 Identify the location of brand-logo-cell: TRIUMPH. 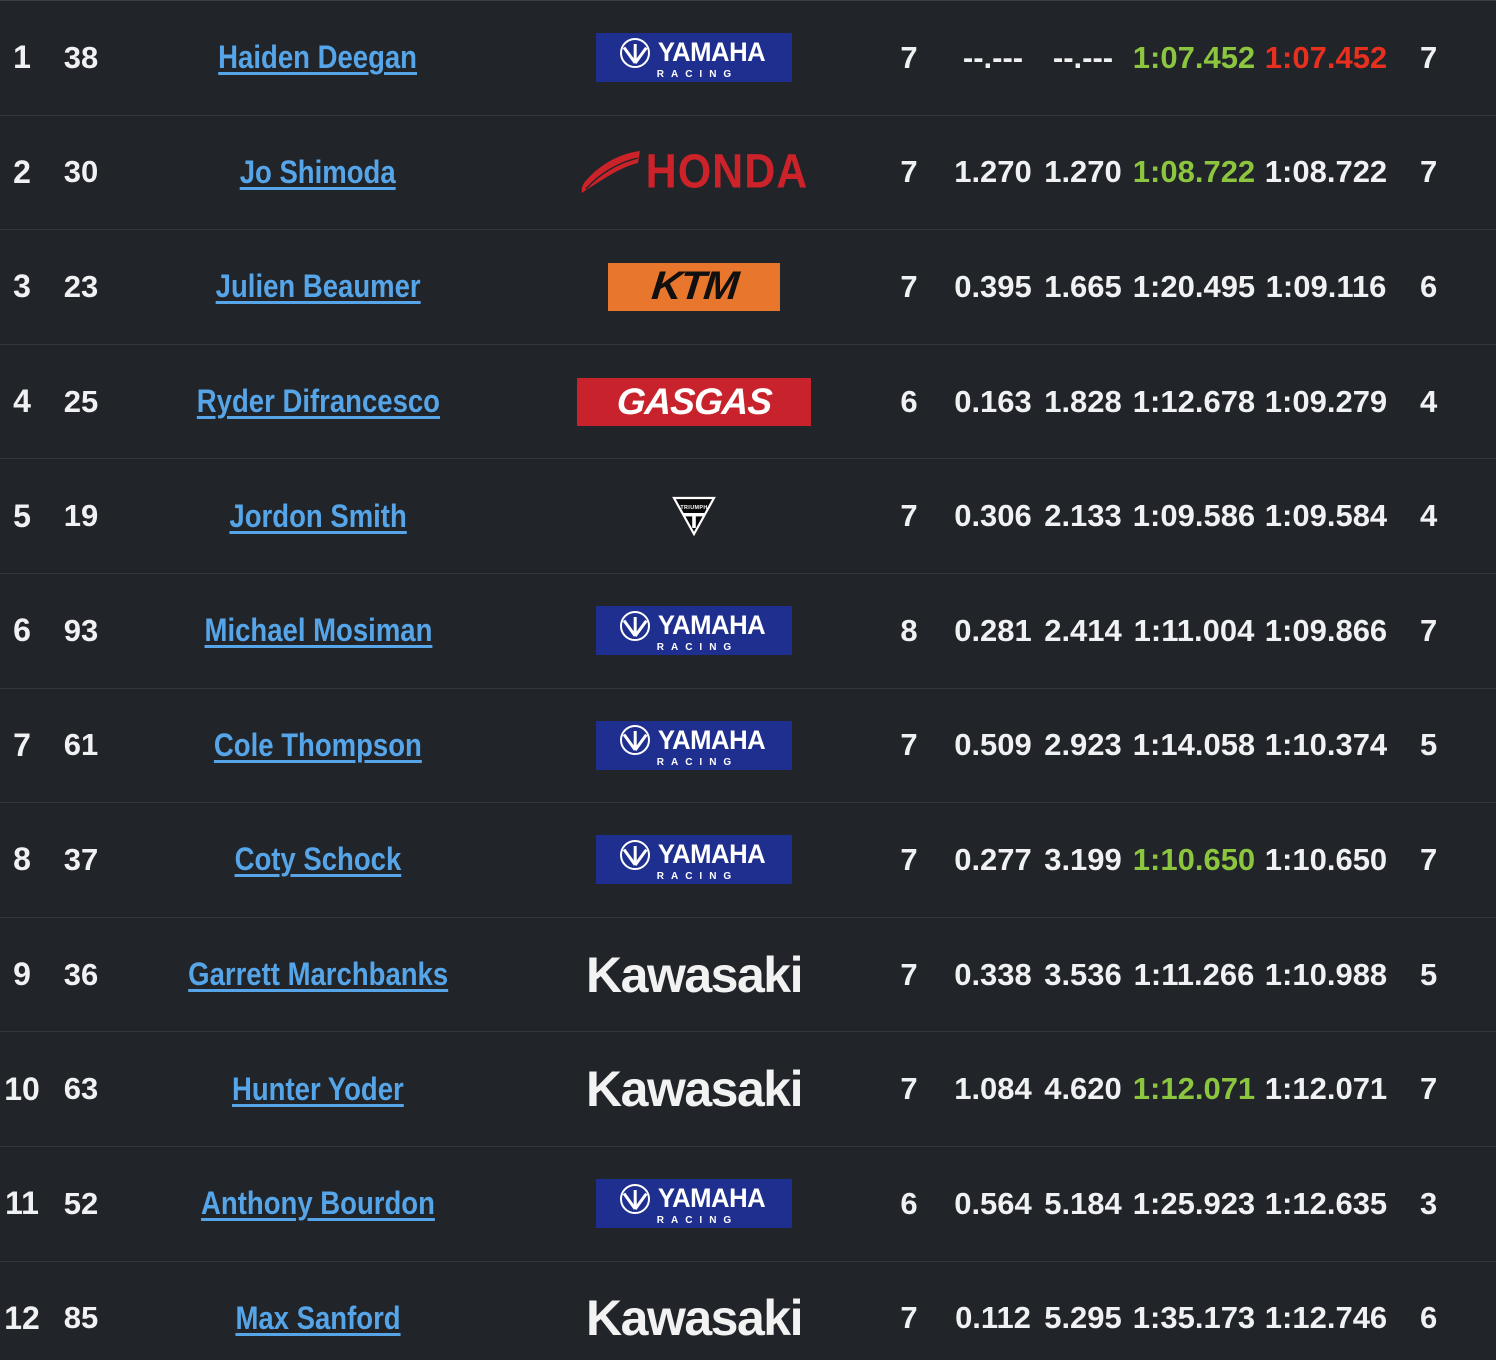
(694, 516).